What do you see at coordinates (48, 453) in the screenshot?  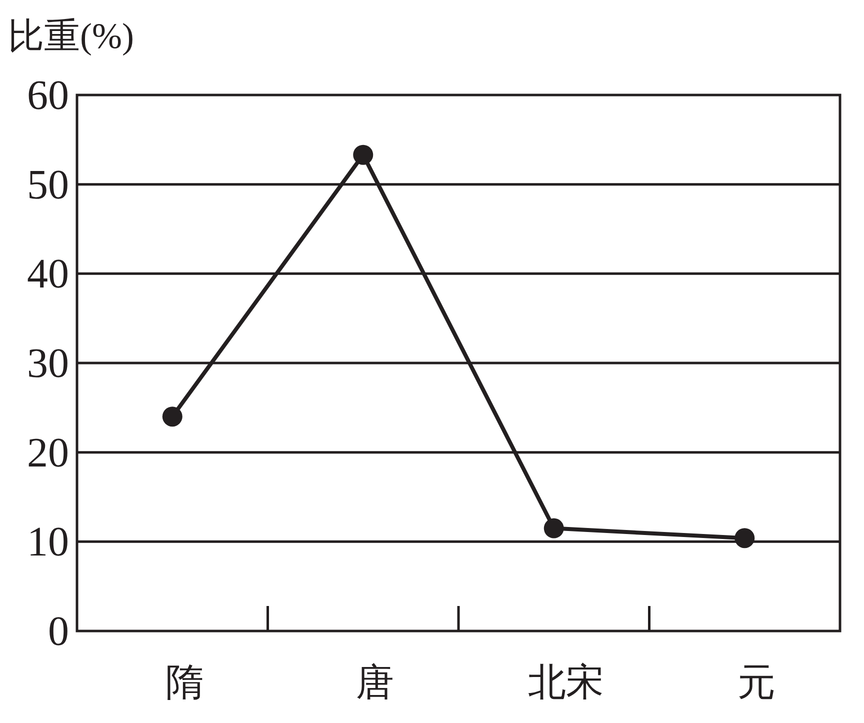 I see `ytick: 20` at bounding box center [48, 453].